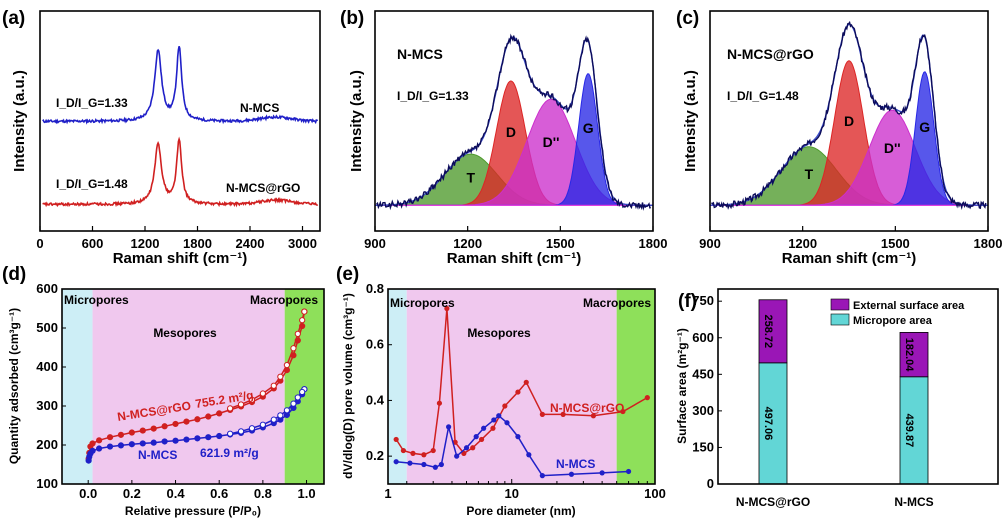 This screenshot has height=520, width=1008. Describe the element at coordinates (511, 493) in the screenshot. I see `x-tick-label: 10` at that location.